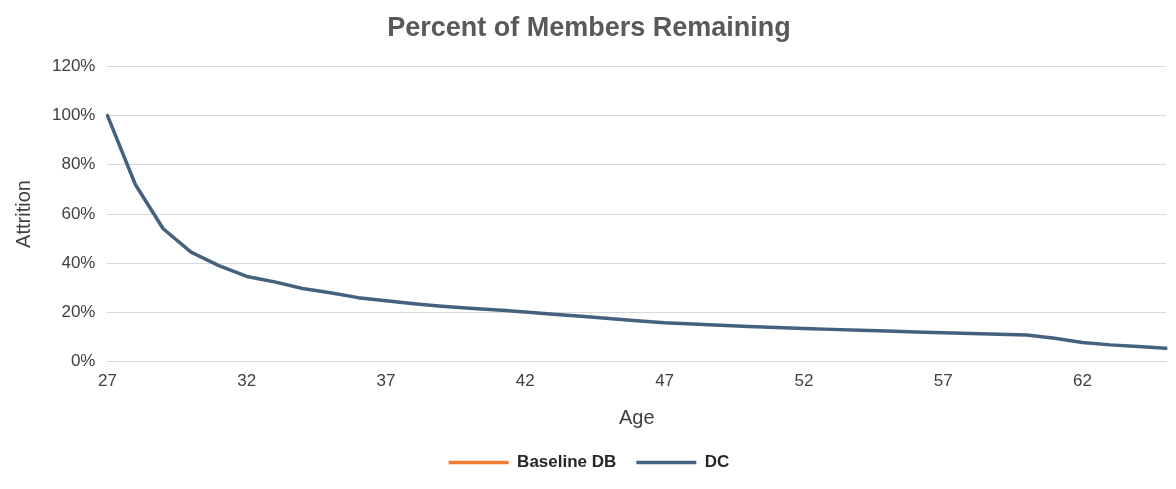 The image size is (1176, 489). Describe the element at coordinates (386, 381) in the screenshot. I see `x-tick-label: 37` at that location.